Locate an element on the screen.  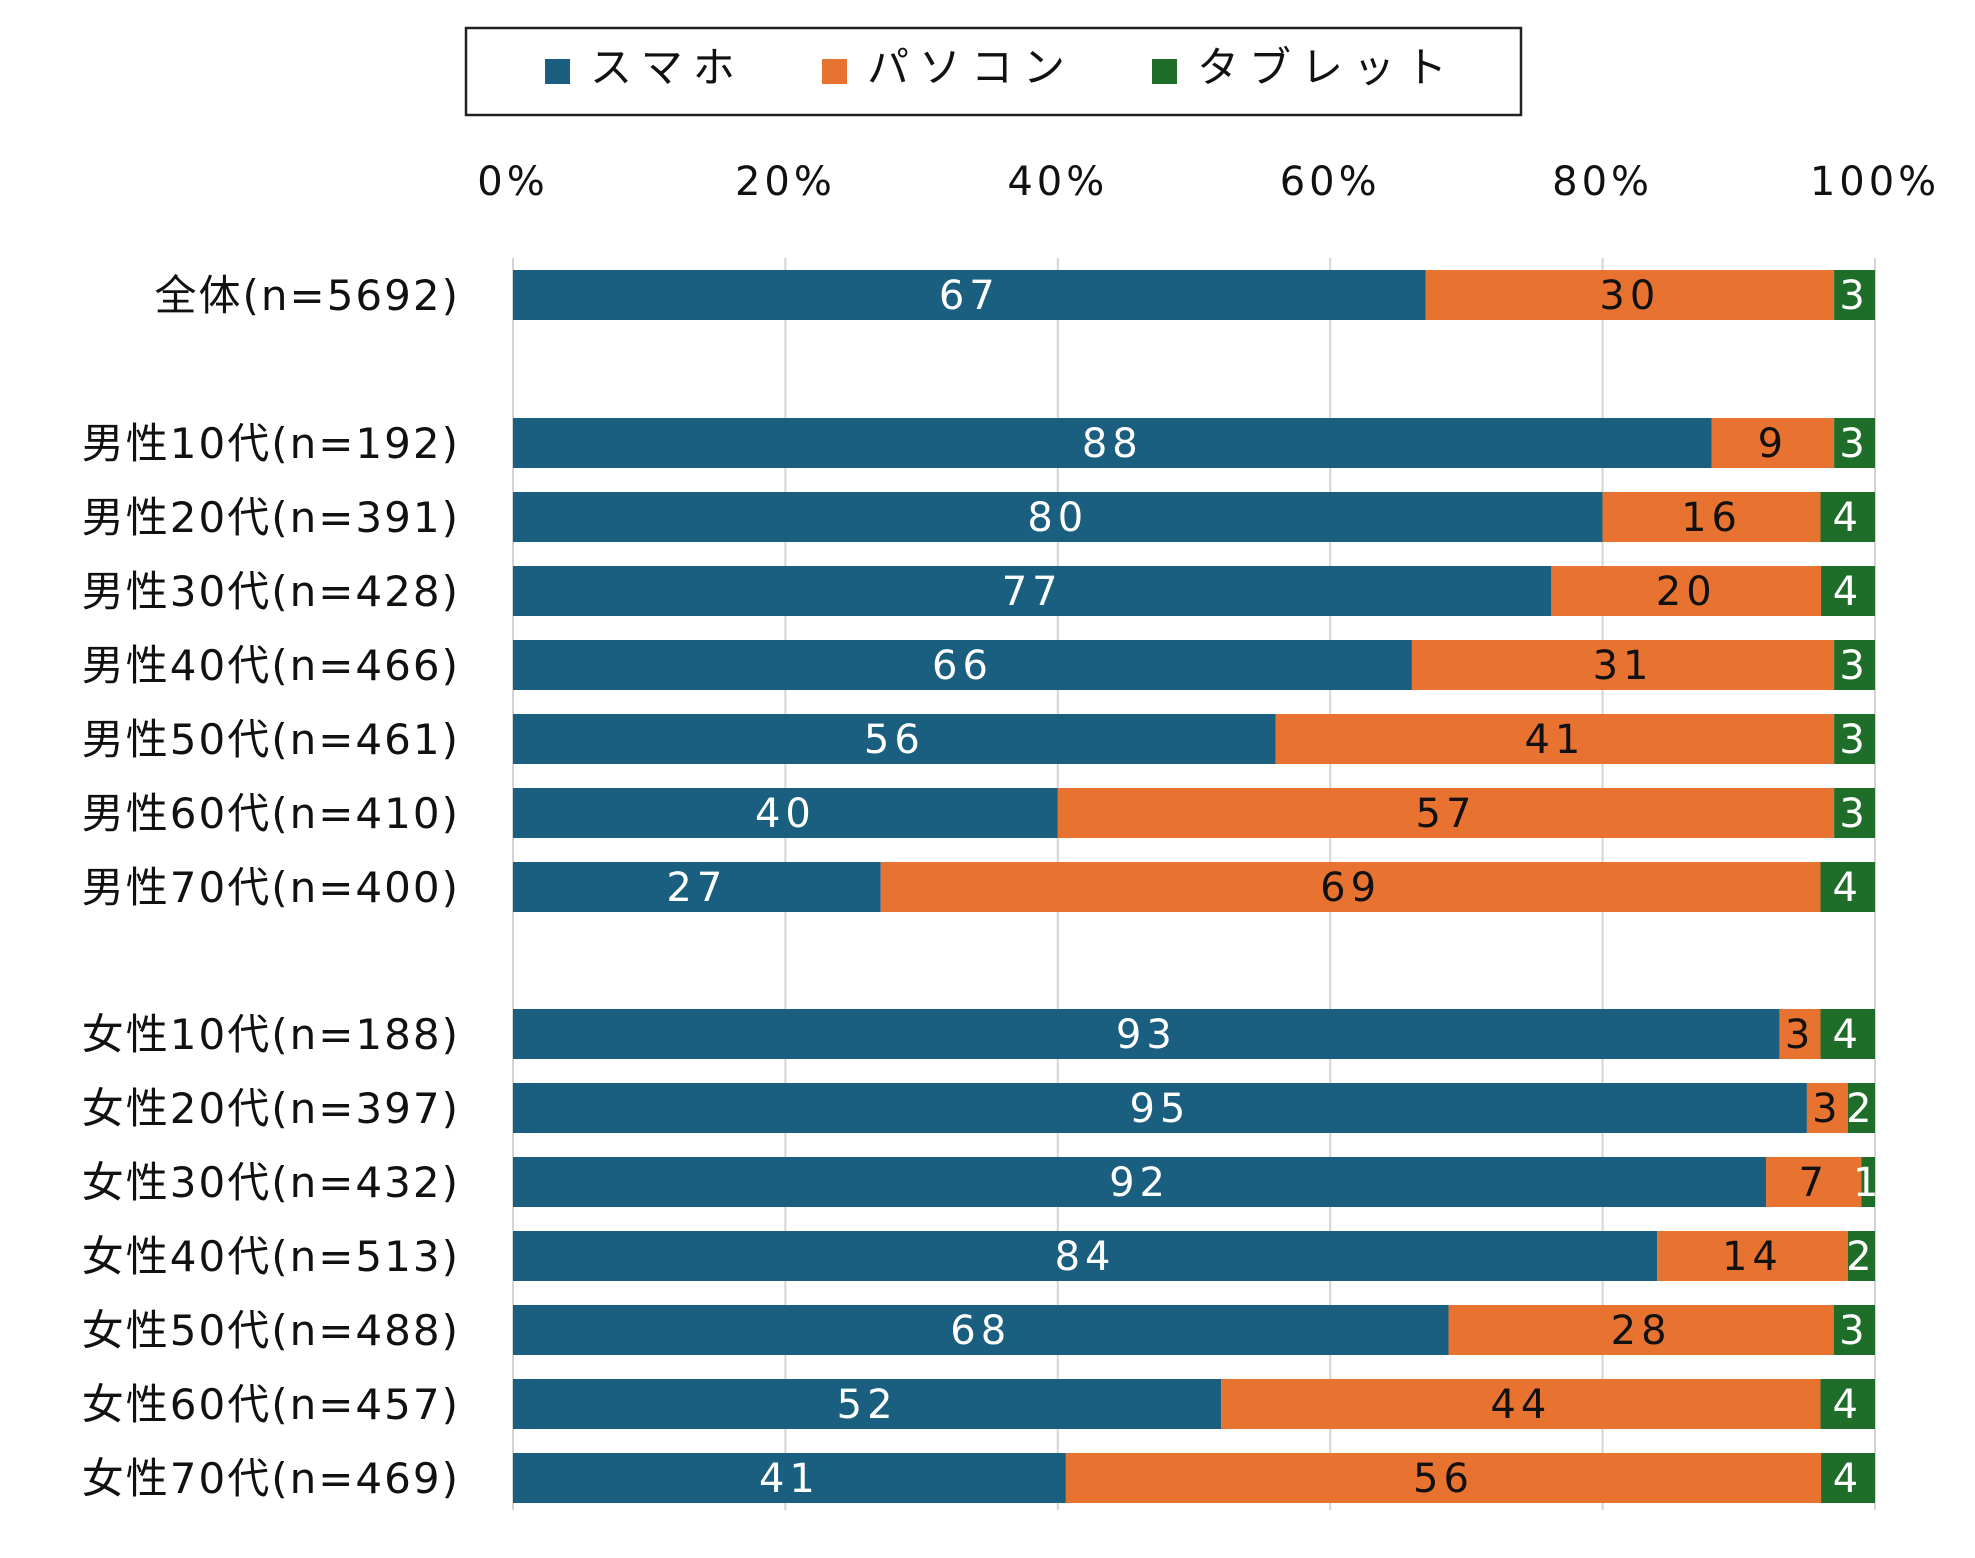
category-label-5: 男性50代(n=461) is located at coordinates (271, 739).